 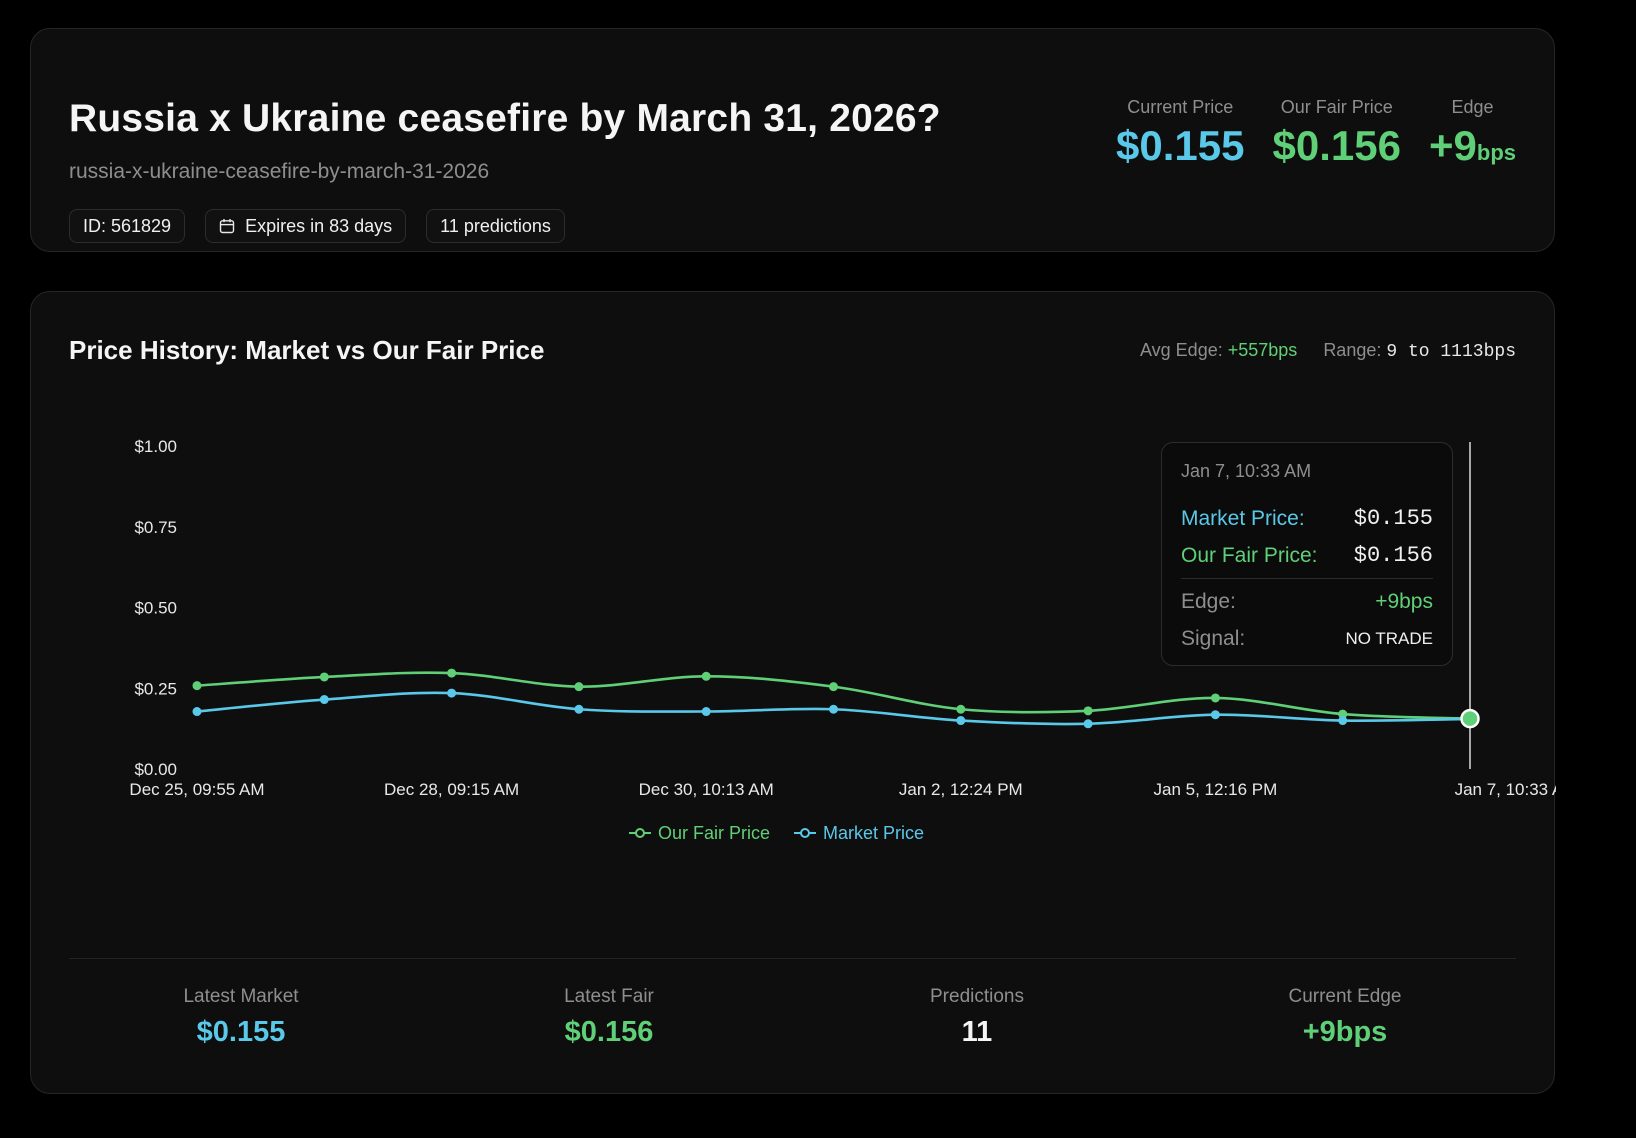 What do you see at coordinates (1180, 107) in the screenshot?
I see `current-price-label: Current Price` at bounding box center [1180, 107].